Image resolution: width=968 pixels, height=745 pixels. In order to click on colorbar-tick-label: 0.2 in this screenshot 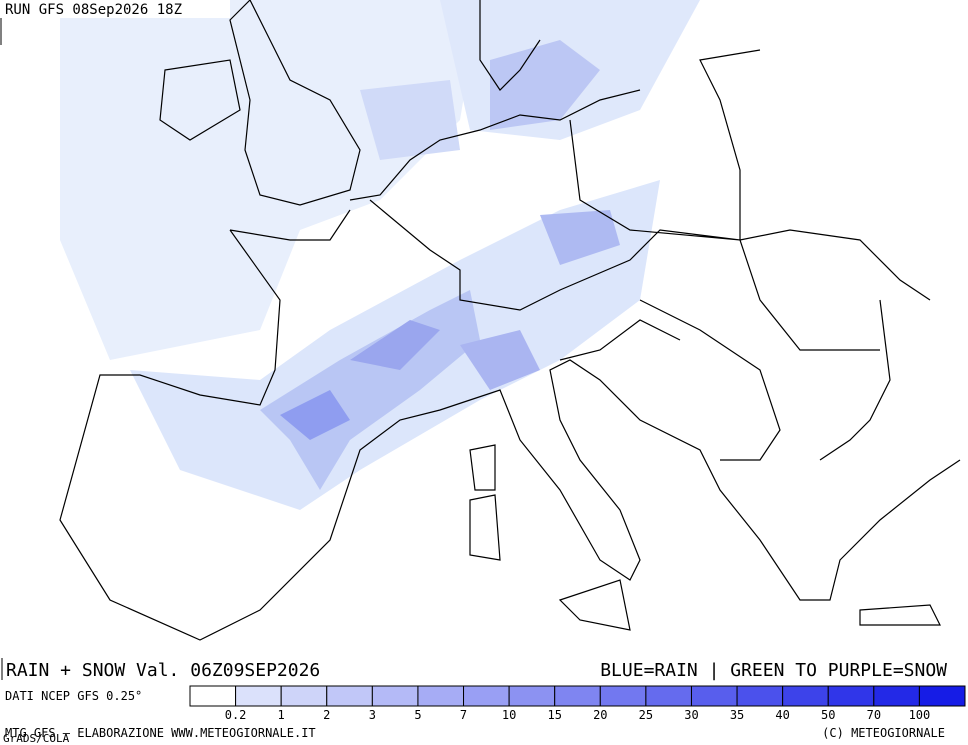, I will do `click(236, 715)`.